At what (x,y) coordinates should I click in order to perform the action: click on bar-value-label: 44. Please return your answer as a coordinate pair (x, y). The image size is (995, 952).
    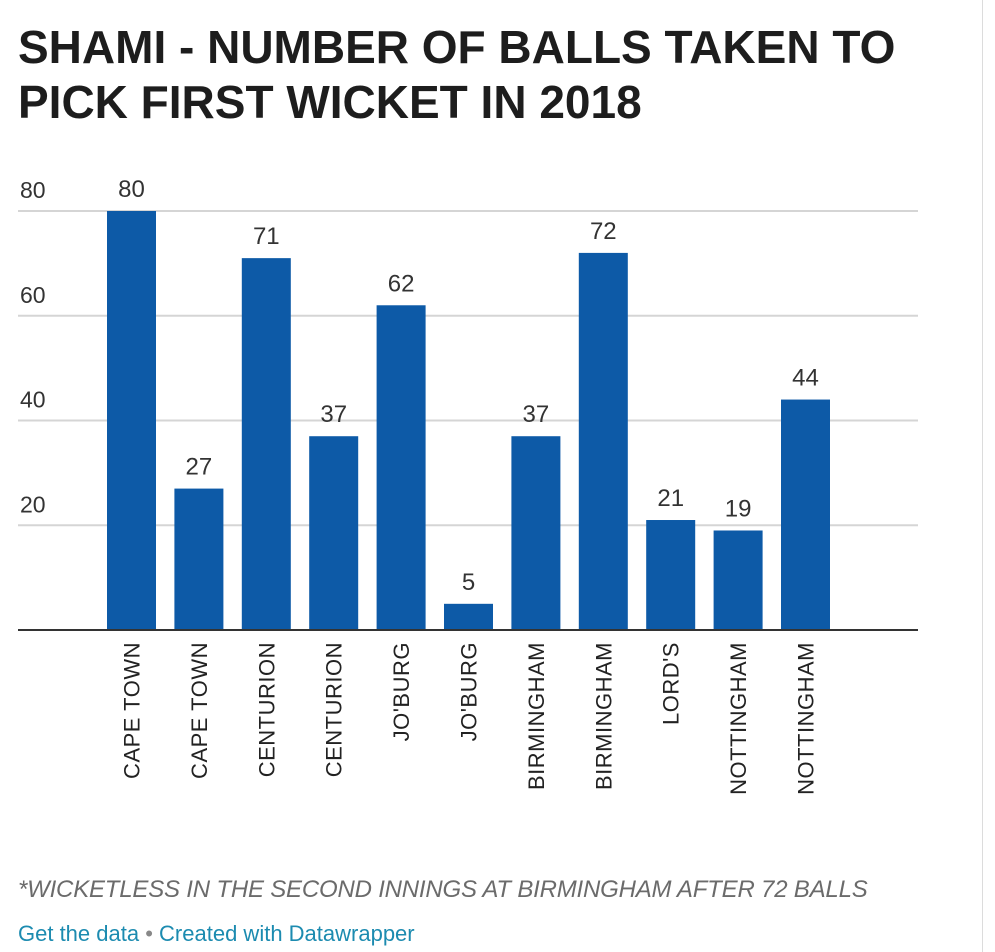
    Looking at the image, I should click on (805, 378).